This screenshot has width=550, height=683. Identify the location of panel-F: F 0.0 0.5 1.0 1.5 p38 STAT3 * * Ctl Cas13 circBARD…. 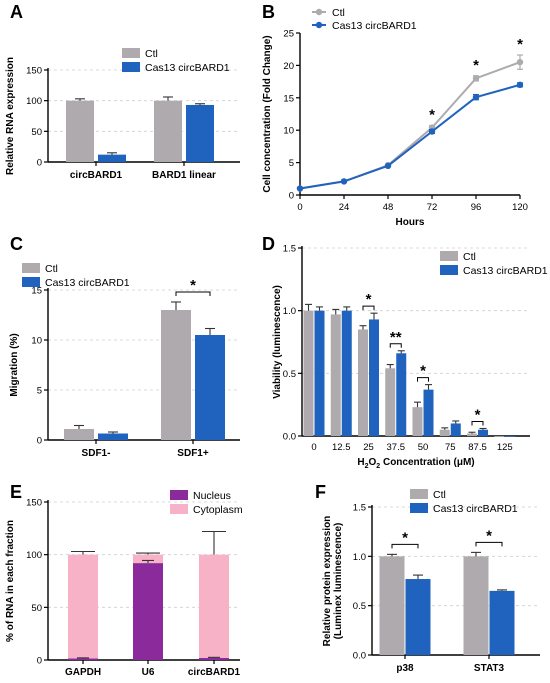
(427, 578).